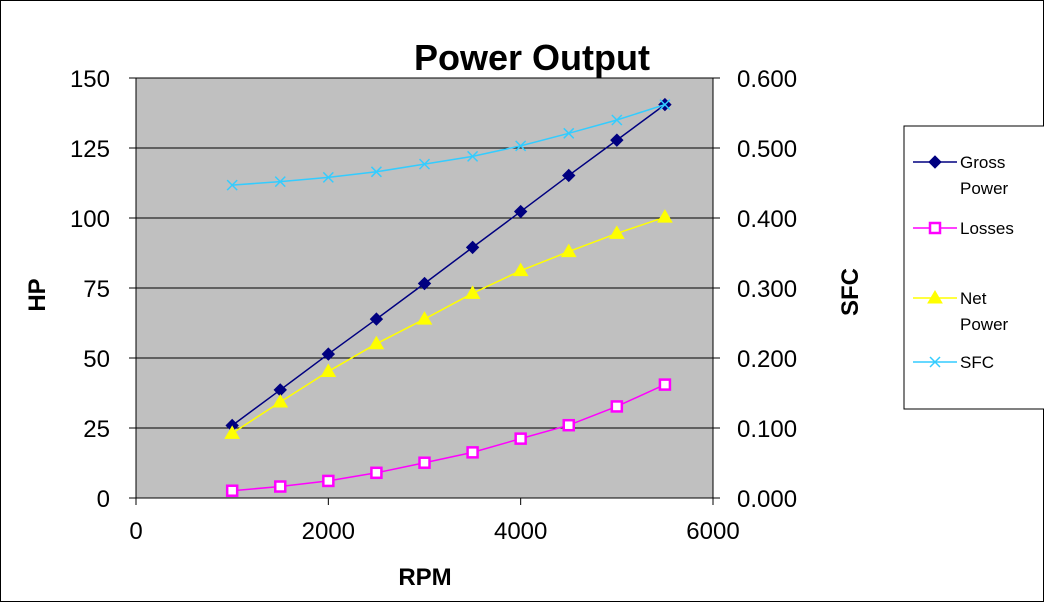 Image resolution: width=1044 pixels, height=602 pixels. What do you see at coordinates (532, 57) in the screenshot?
I see `chart-title: Power Output` at bounding box center [532, 57].